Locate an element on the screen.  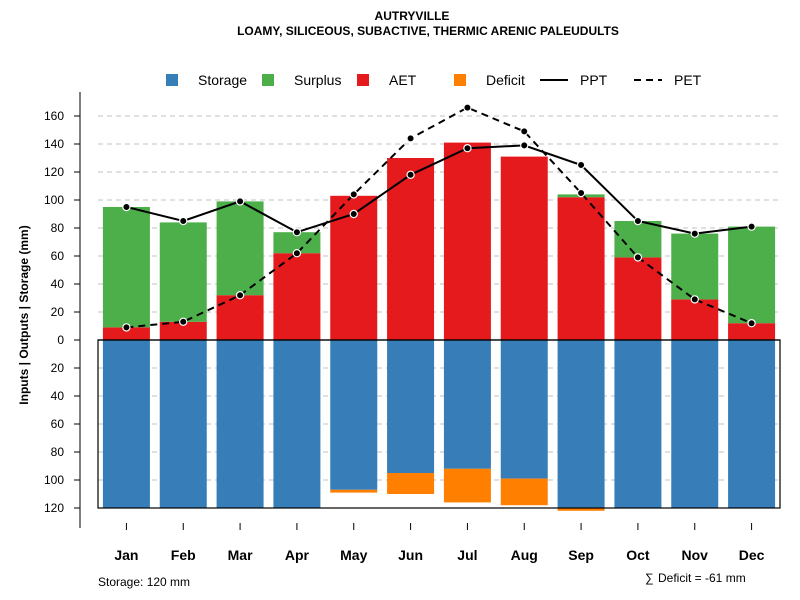
legend-item-deficit: Deficit is located at coordinates (489, 80).